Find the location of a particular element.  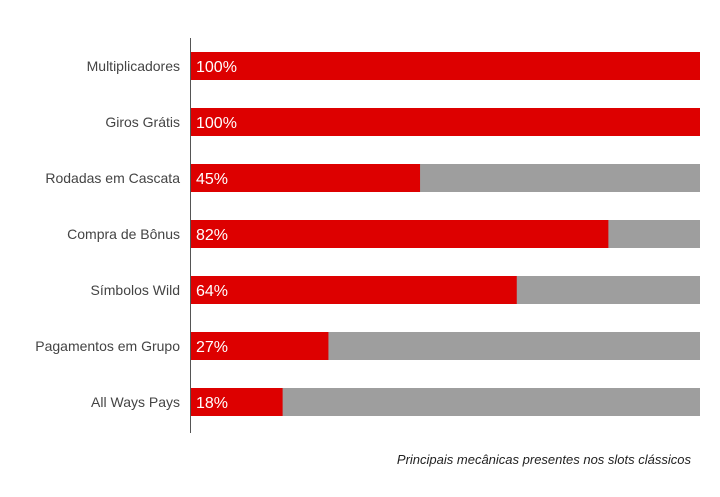

bar-value-label: 18% is located at coordinates (212, 403).